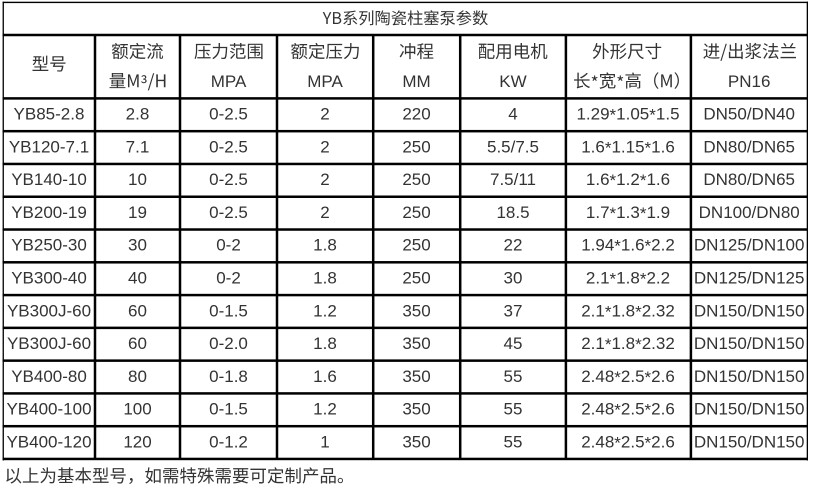  I want to click on svg-text: YB400-100, so click(48, 409).